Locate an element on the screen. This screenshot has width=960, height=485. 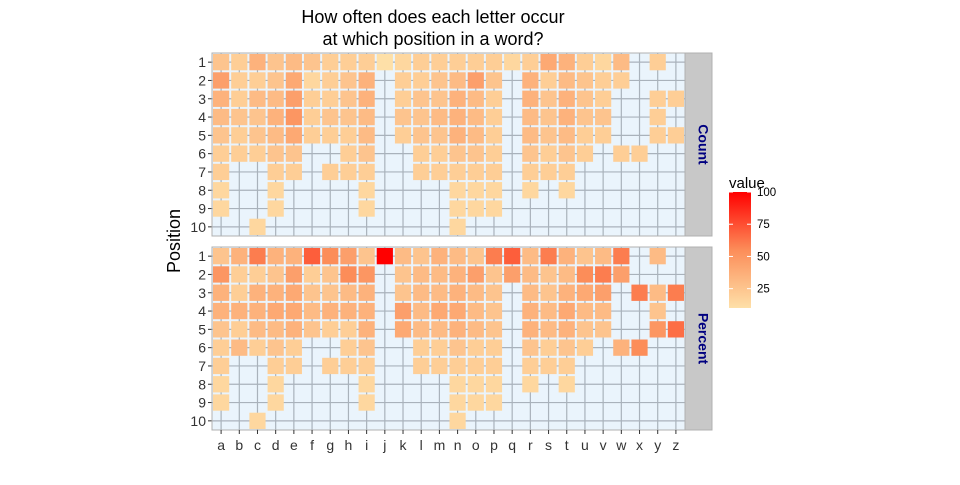
y-tick-label: 10 is located at coordinates (198, 421).